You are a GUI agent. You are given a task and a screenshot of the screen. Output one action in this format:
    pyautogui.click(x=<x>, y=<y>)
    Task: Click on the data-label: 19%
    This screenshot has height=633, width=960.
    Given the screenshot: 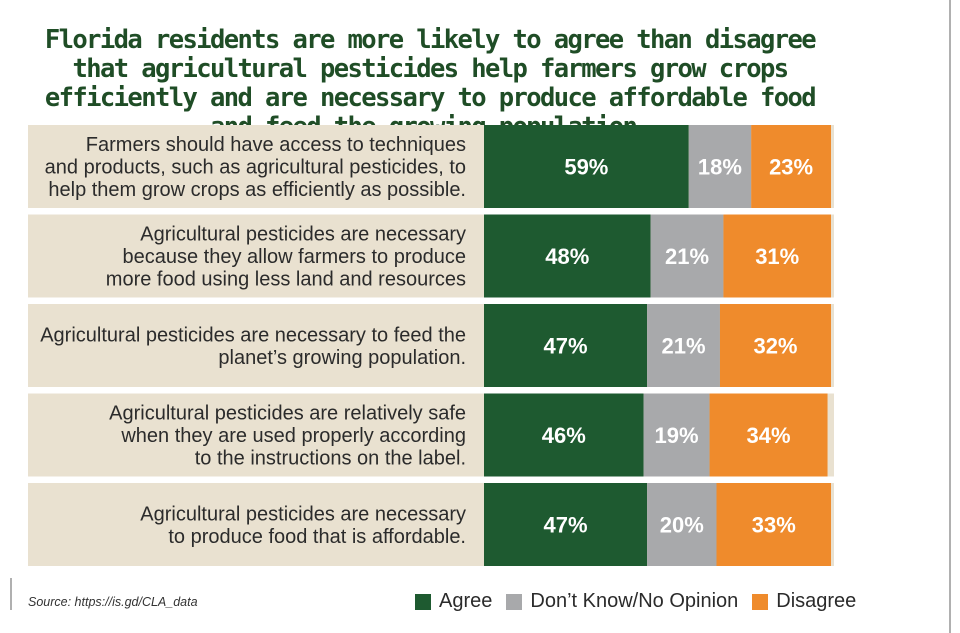 What is the action you would take?
    pyautogui.click(x=677, y=435)
    